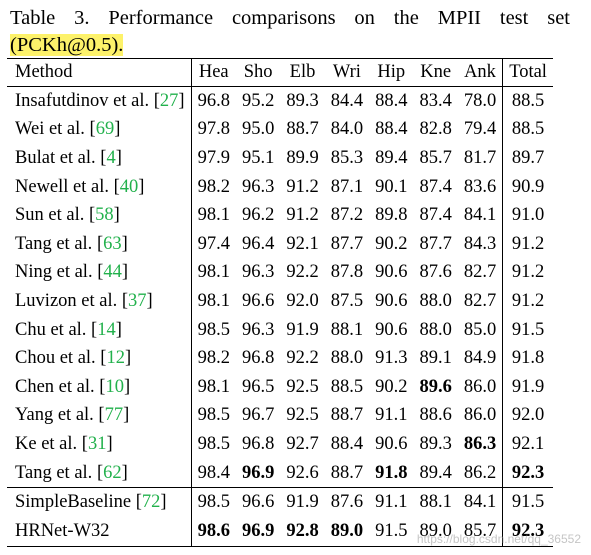 This screenshot has height=555, width=591. Describe the element at coordinates (114, 386) in the screenshot. I see `citation-link: 10` at that location.